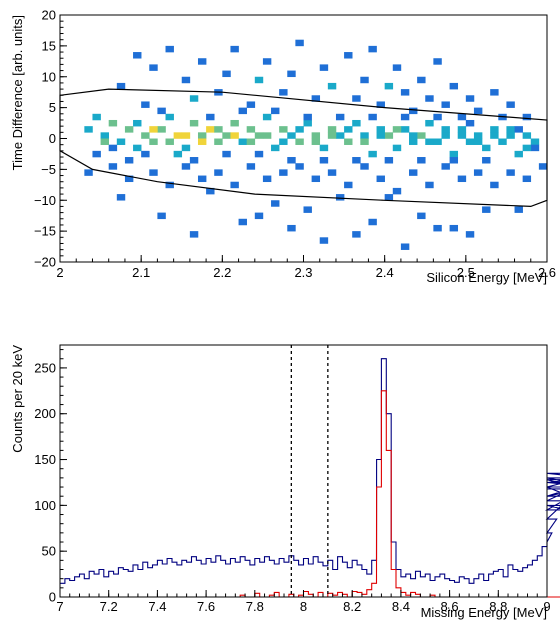 The image size is (560, 627). What do you see at coordinates (45, 413) in the screenshot?
I see `histogram-y-tick-label: 200` at bounding box center [45, 413].